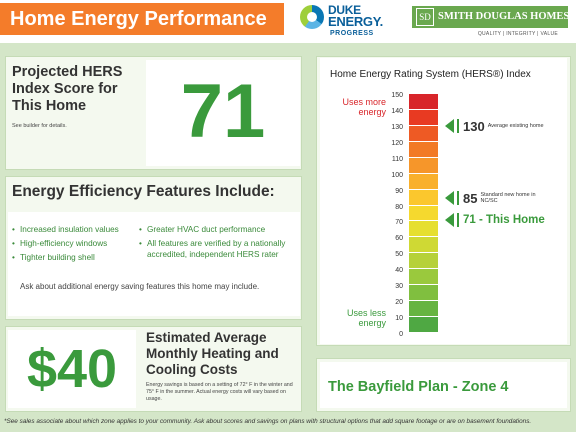 This screenshot has width=576, height=432. I want to click on feature-item: Increased insulation values, so click(75, 229).